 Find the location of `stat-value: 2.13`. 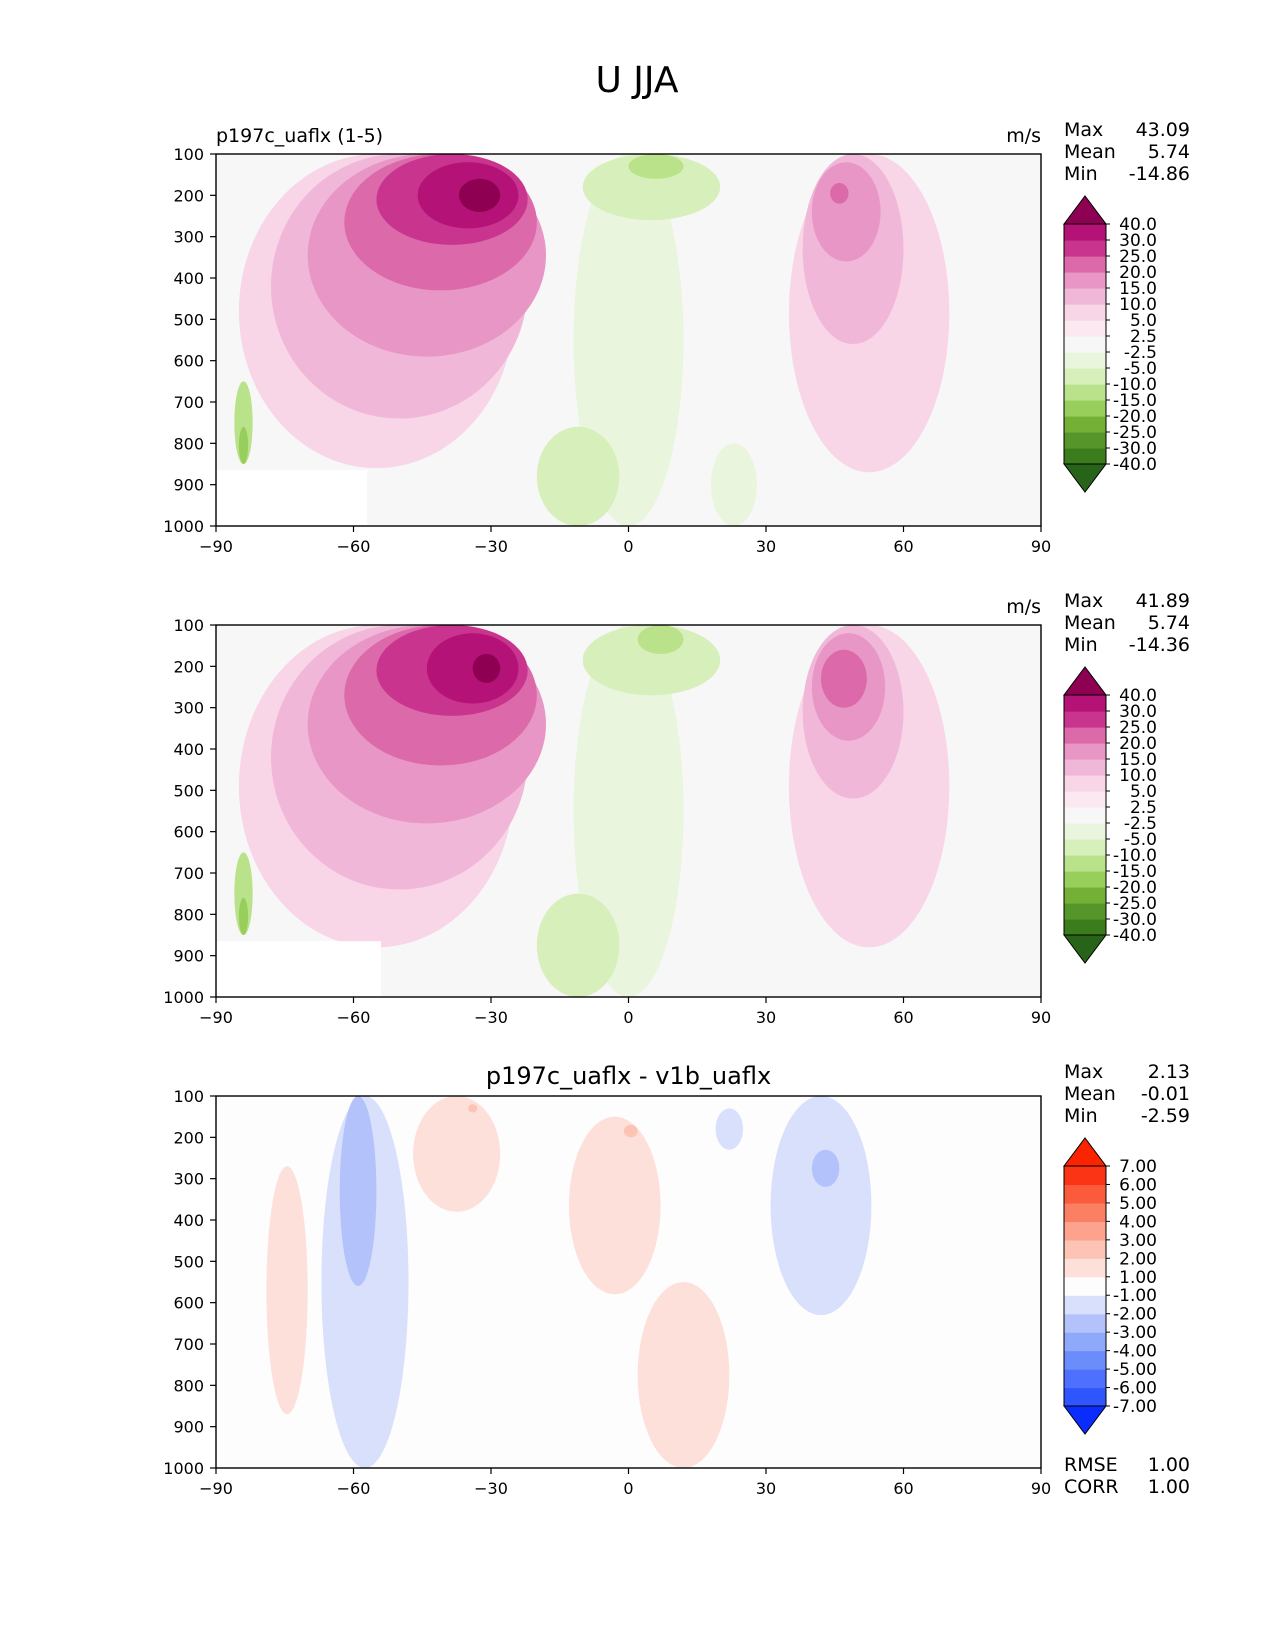

stat-value: 2.13 is located at coordinates (1169, 1072).